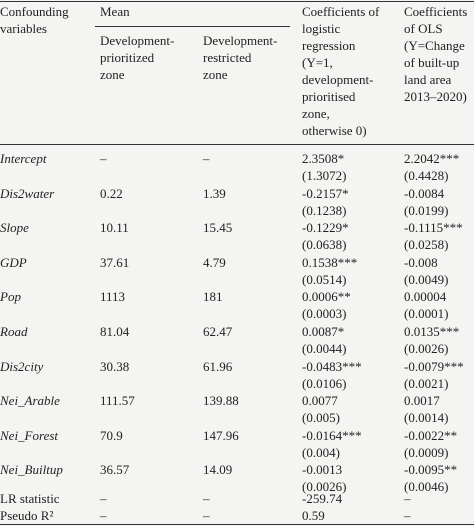  Describe the element at coordinates (237, 1) in the screenshot. I see `top-rule` at that location.